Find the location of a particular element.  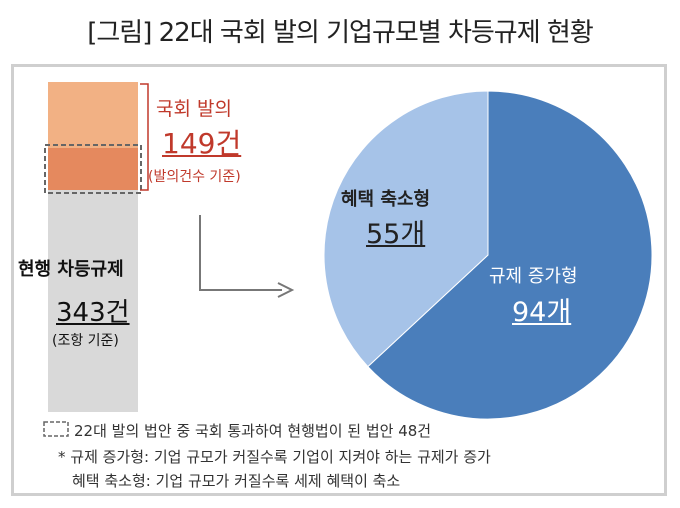

passed-bills-dashed-box is located at coordinates (93, 169).